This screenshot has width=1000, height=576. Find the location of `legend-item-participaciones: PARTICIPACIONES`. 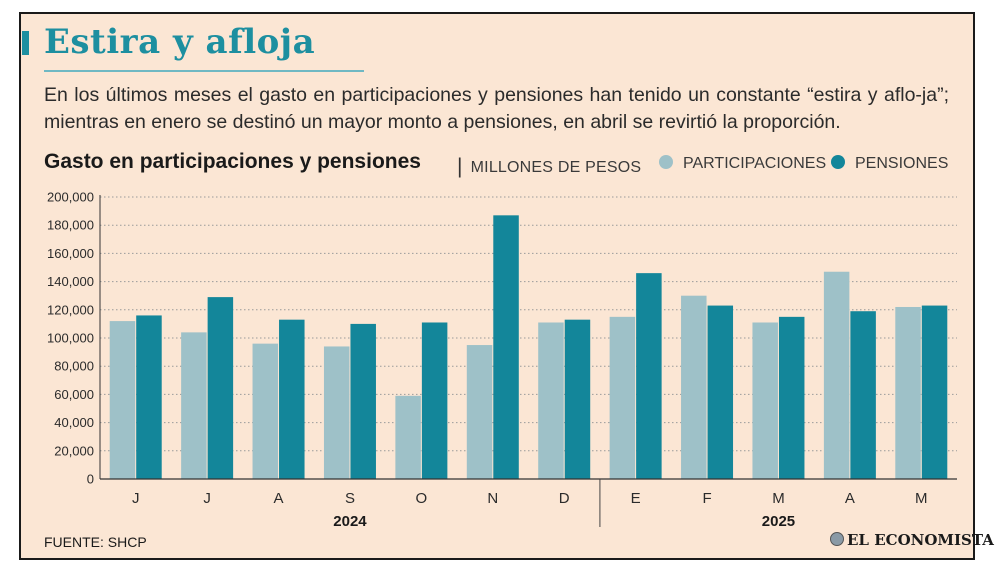

legend-item-participaciones: PARTICIPACIONES is located at coordinates (742, 164).